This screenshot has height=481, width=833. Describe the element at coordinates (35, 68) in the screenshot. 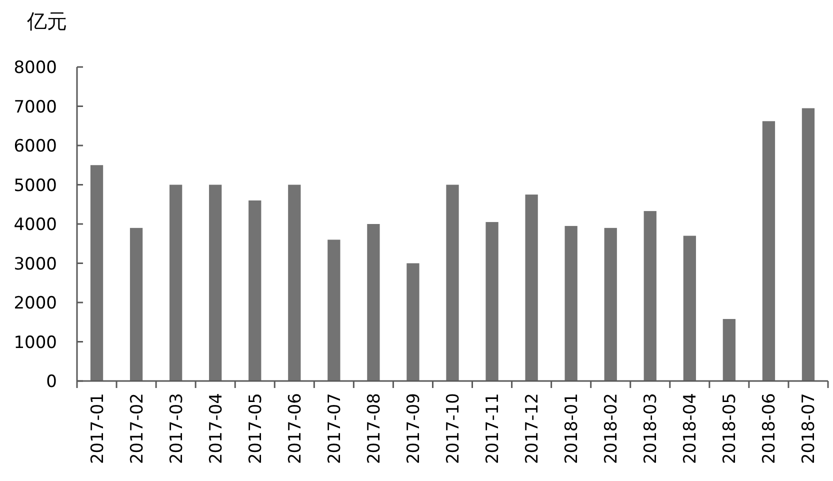

I see `y-tick-label: 8000` at that location.